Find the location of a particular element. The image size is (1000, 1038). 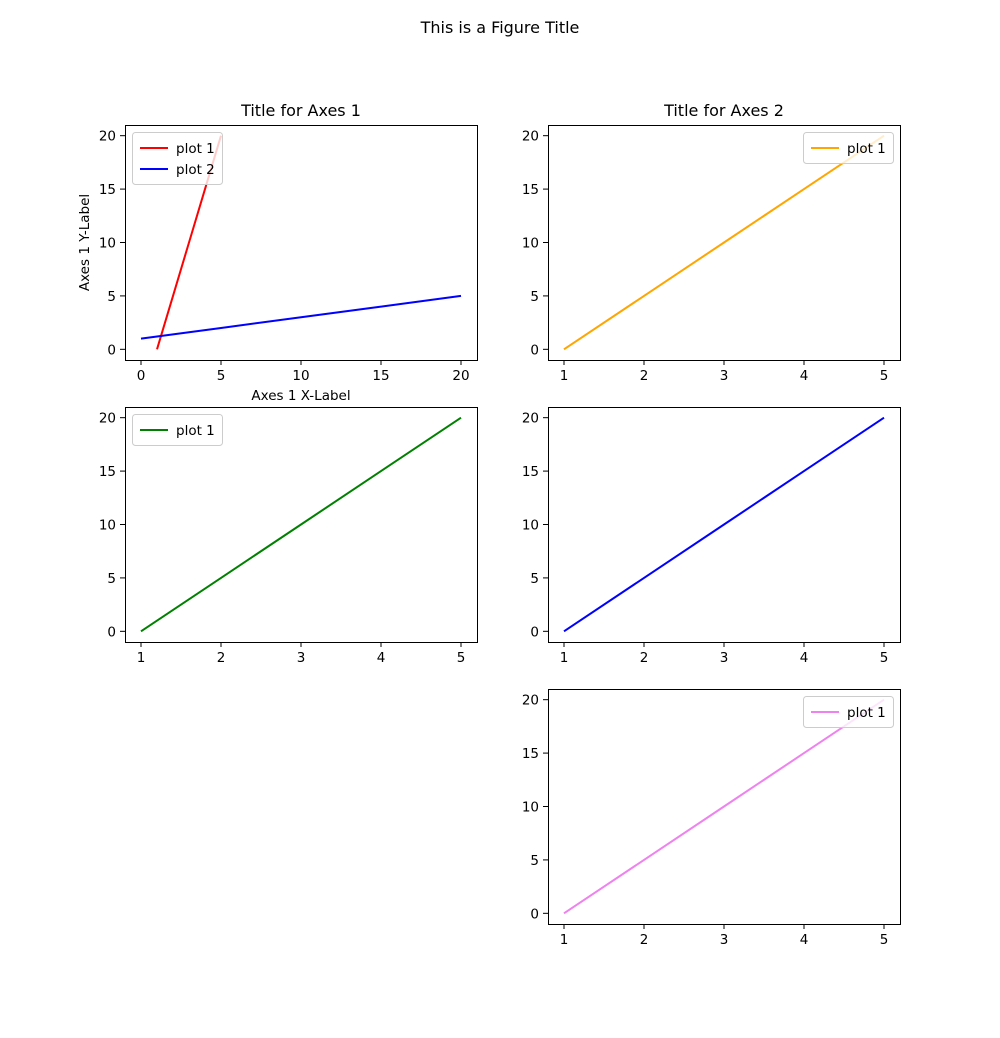

legend: plot 1 plot 2 is located at coordinates (177, 158).